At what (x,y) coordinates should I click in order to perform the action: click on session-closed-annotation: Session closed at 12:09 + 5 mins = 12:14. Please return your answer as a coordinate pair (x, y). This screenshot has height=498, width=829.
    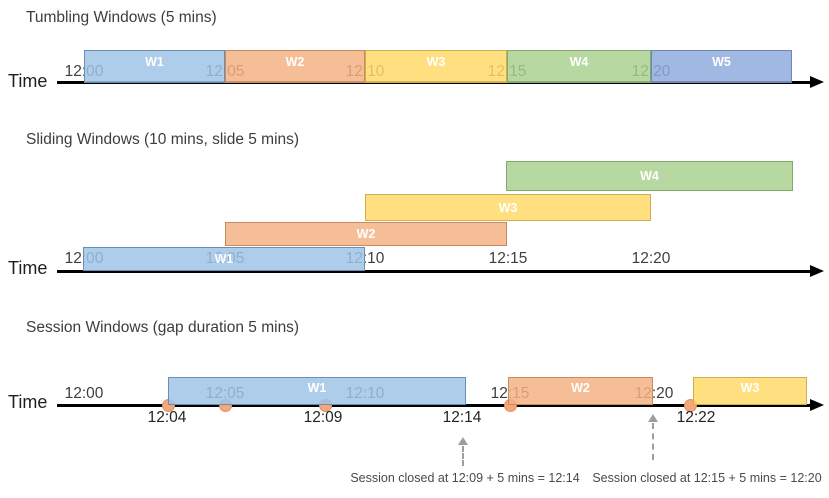
    Looking at the image, I should click on (465, 478).